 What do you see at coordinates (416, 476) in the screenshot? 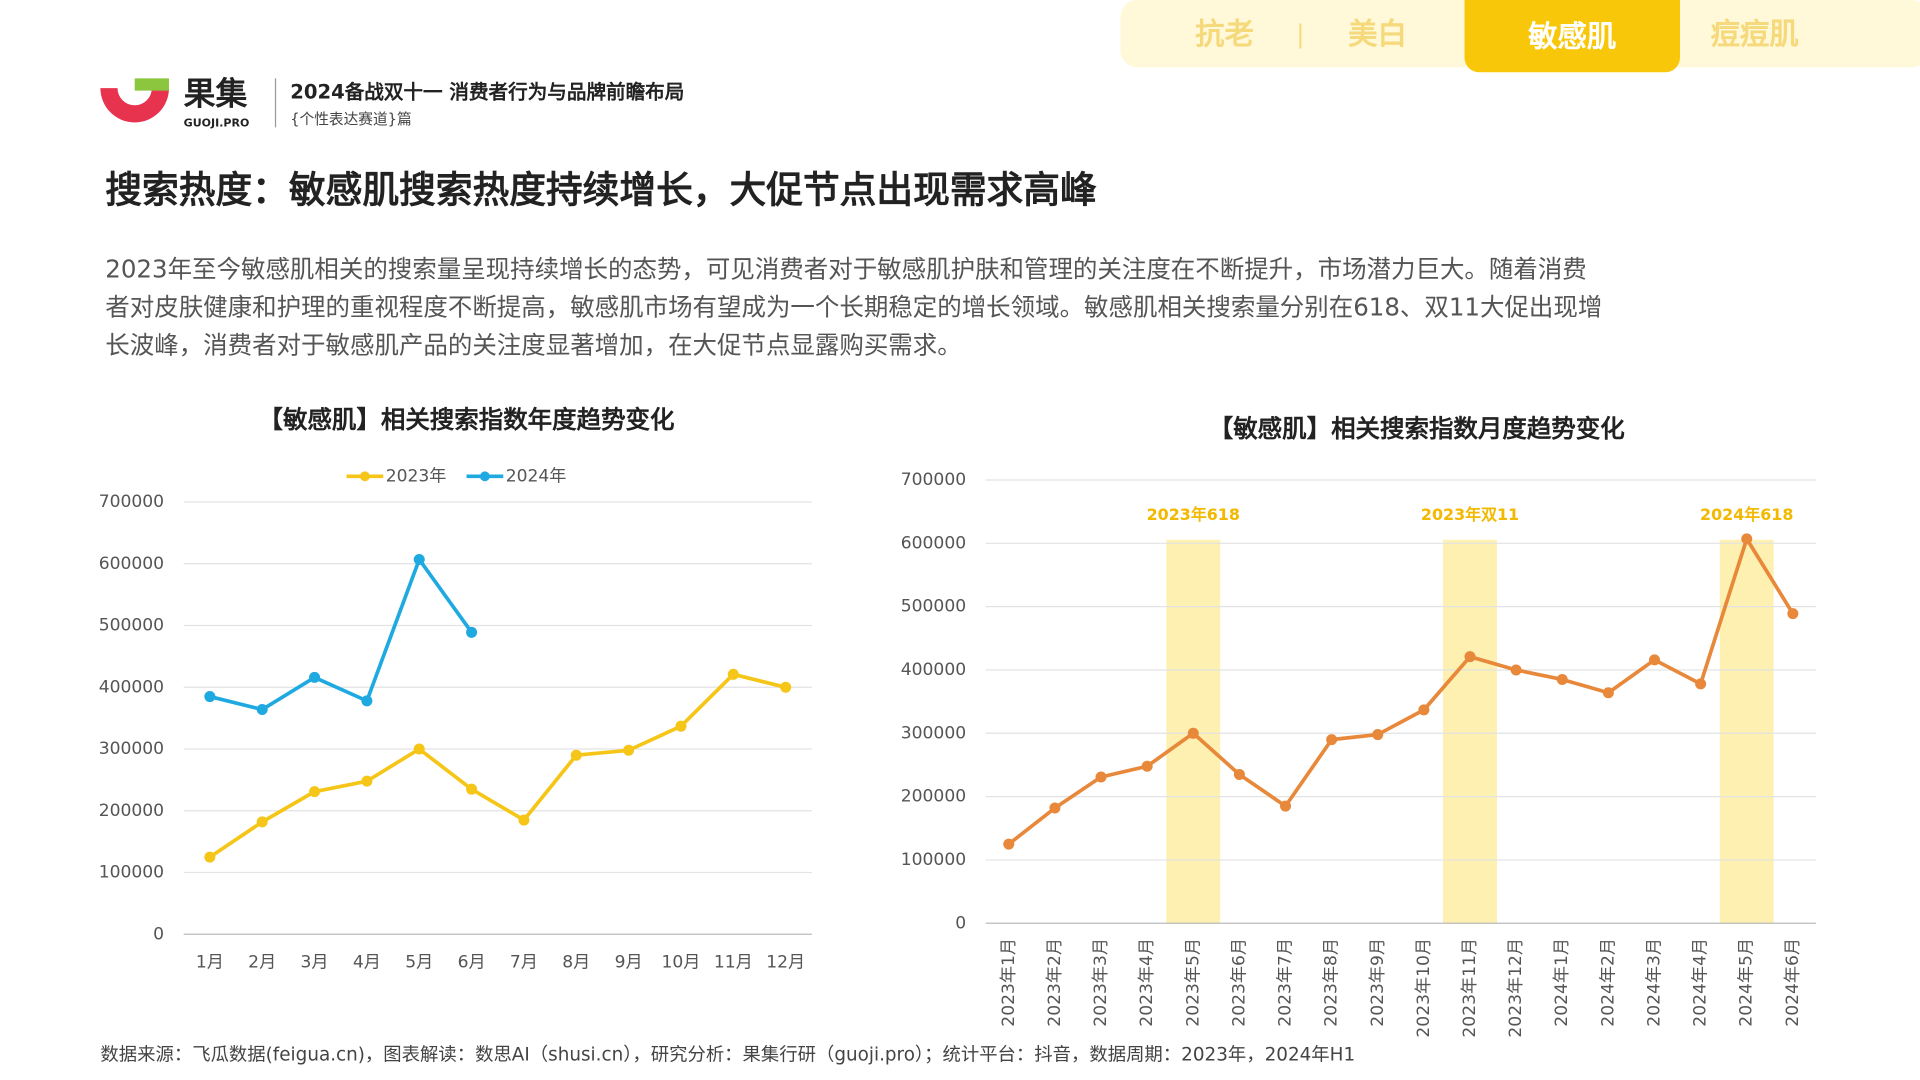
I see `legend-label: 2023年` at bounding box center [416, 476].